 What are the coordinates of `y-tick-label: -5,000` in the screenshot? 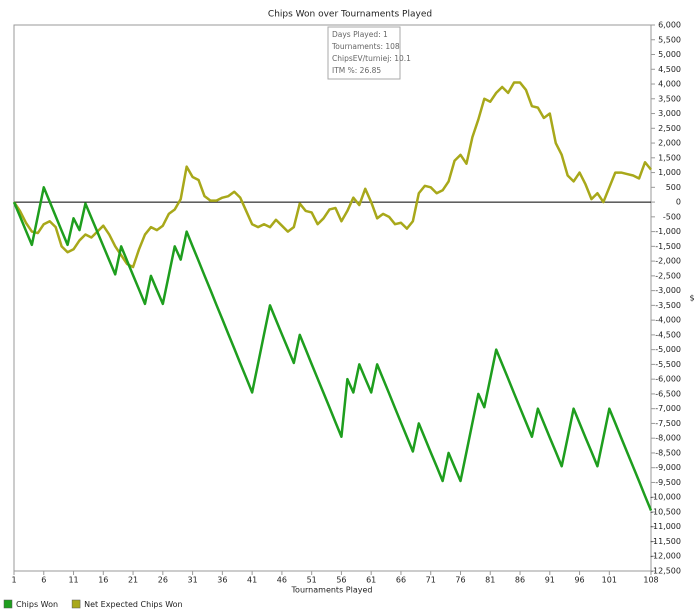 It's located at (668, 349).